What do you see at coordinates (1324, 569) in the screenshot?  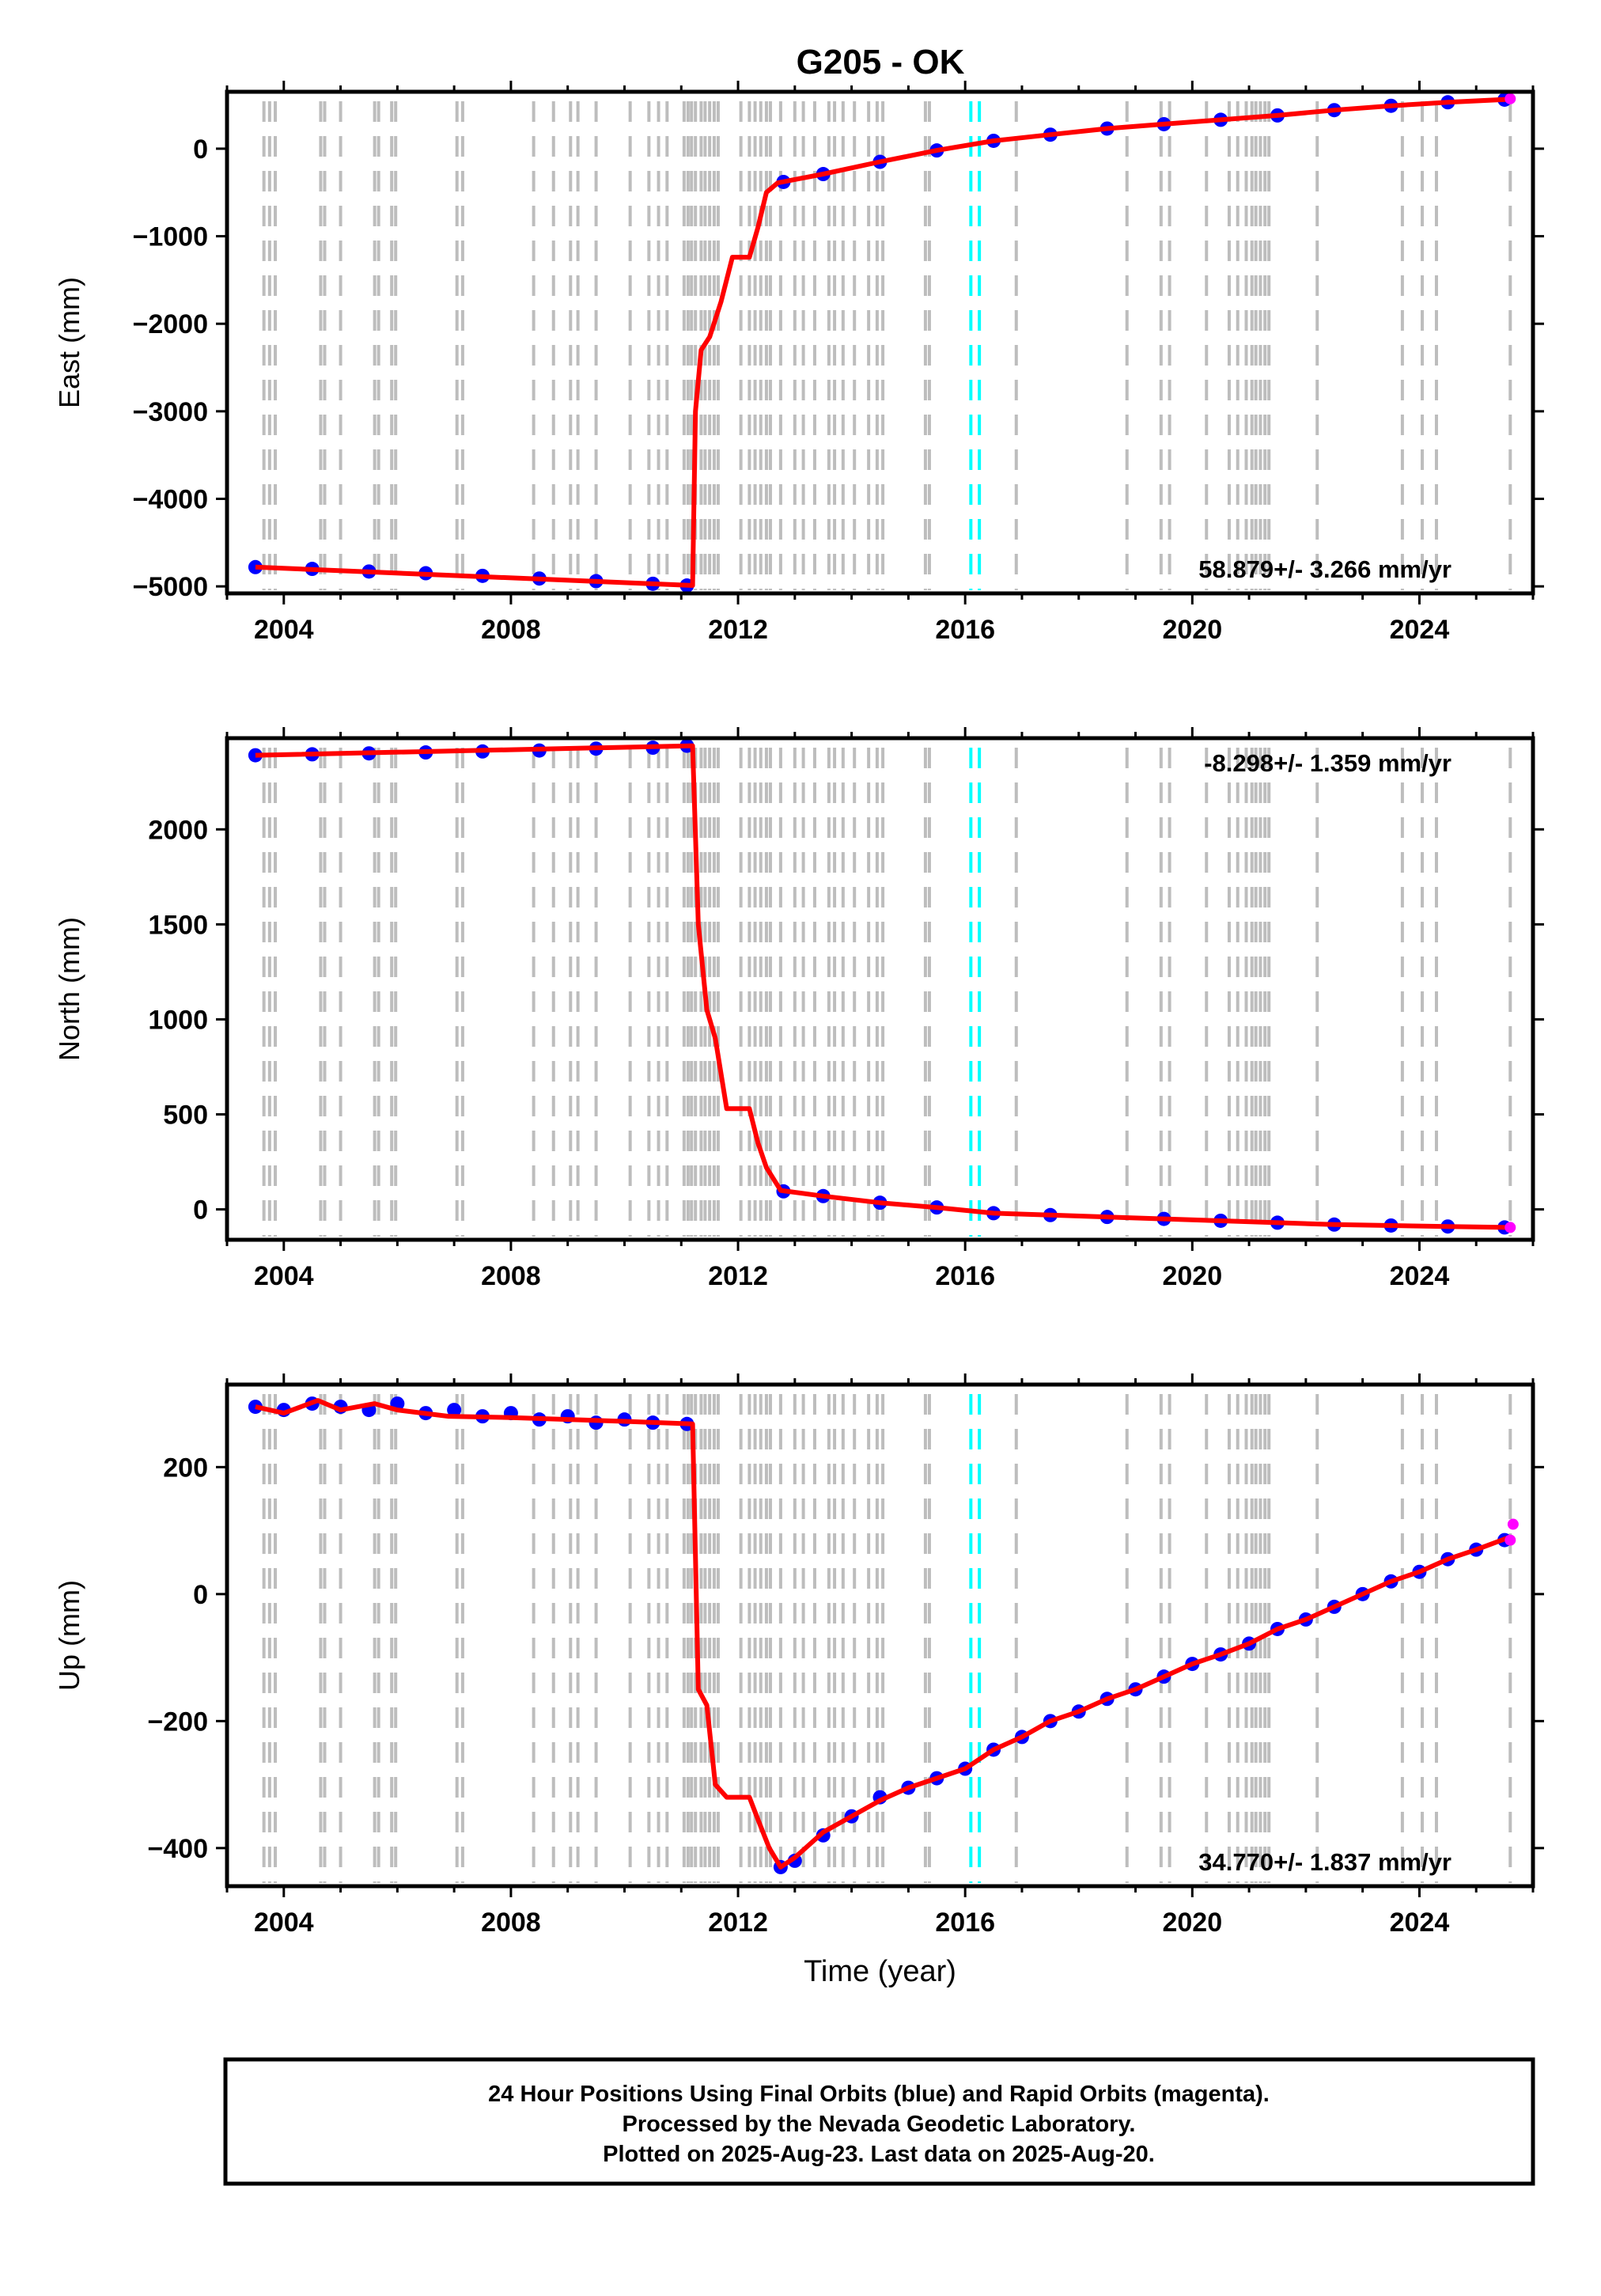 I see `rate-label: 58.879+/- 3.266 mm/yr` at bounding box center [1324, 569].